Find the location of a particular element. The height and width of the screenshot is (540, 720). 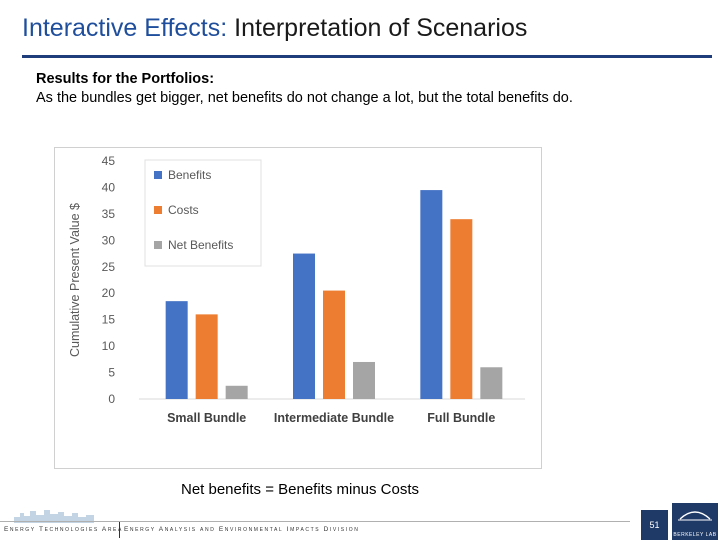

chart-caption: Net benefits = Benefits minus Costs is located at coordinates (300, 489).